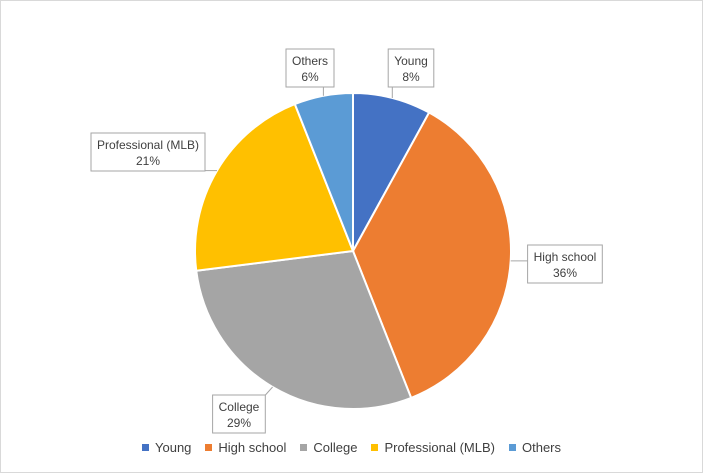 This screenshot has height=474, width=703. What do you see at coordinates (173, 447) in the screenshot?
I see `legend-label: Young` at bounding box center [173, 447].